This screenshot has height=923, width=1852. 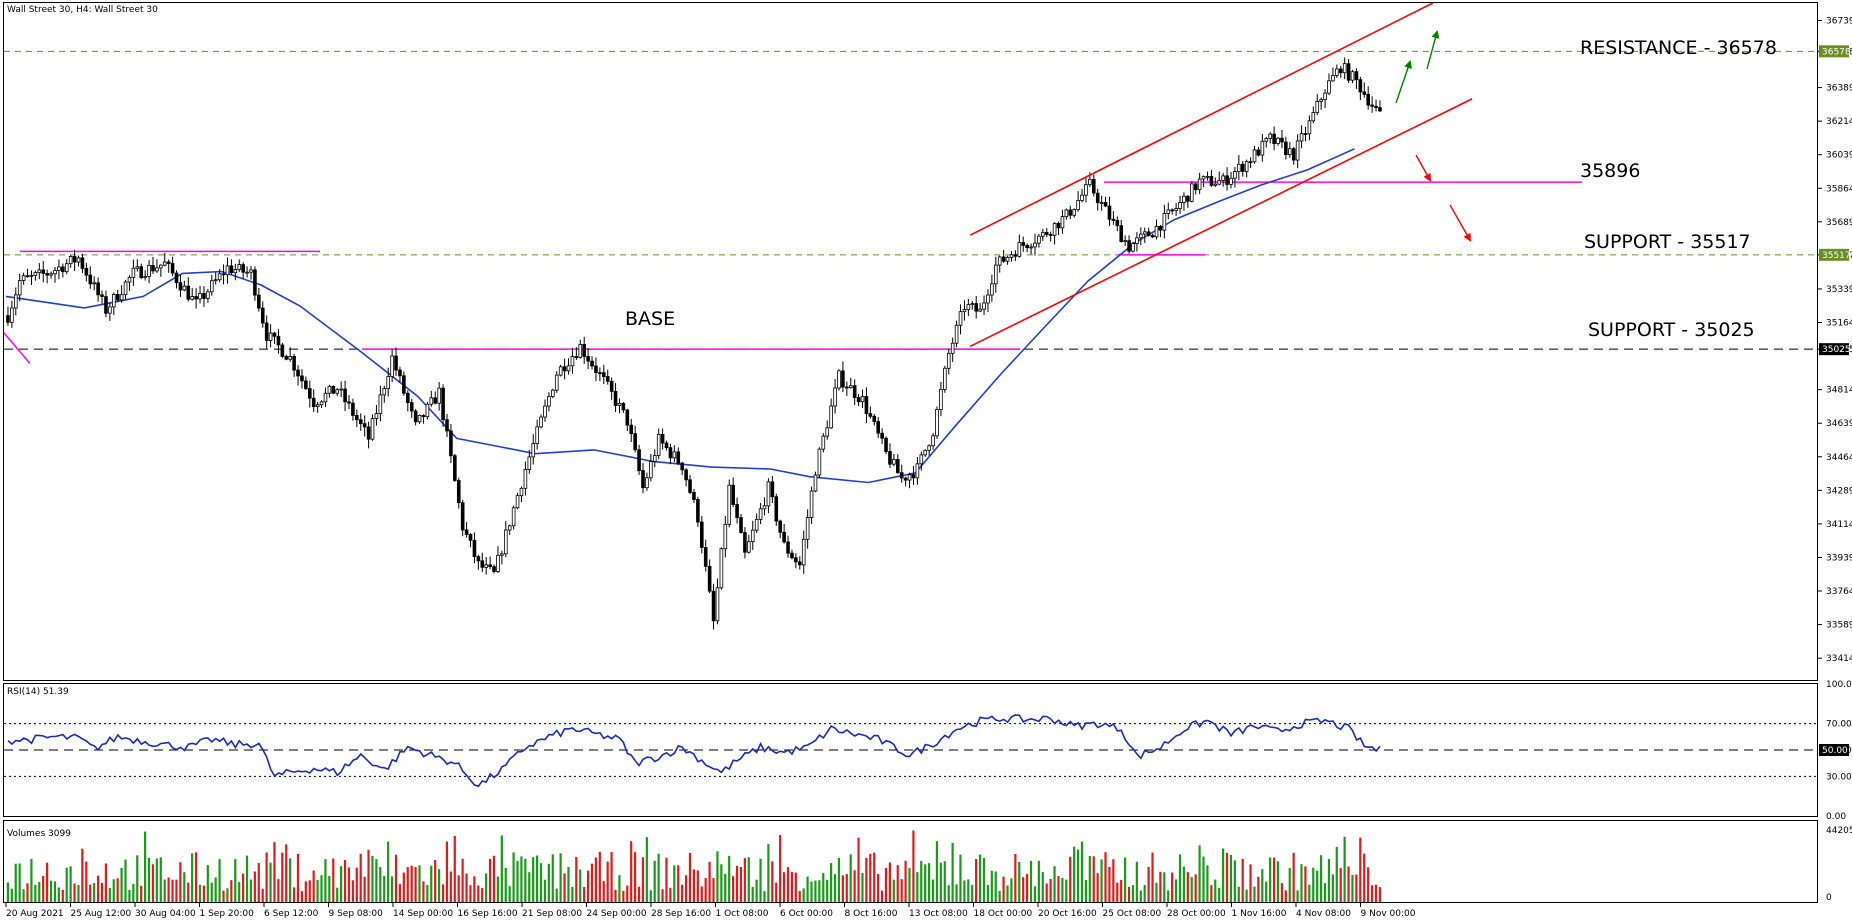 What do you see at coordinates (1839, 391) in the screenshot?
I see `price-tick-label: 34814` at bounding box center [1839, 391].